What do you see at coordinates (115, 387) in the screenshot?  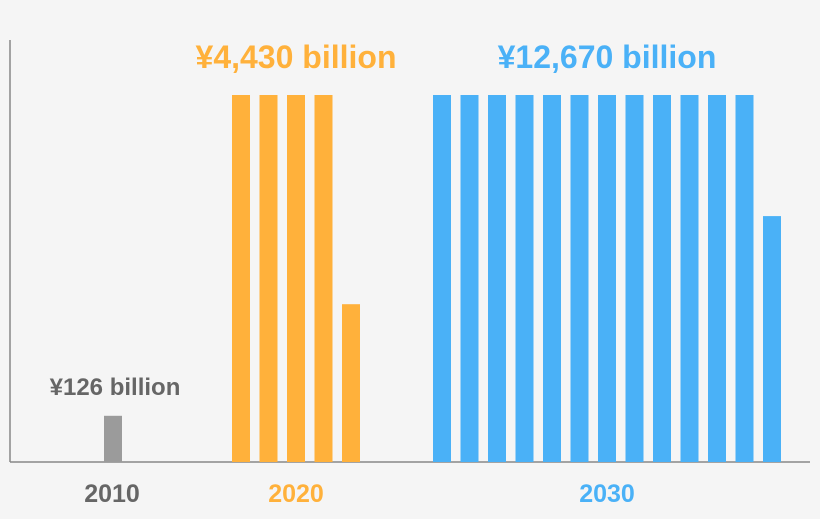 I see `value-label-2010: ¥126 billion` at bounding box center [115, 387].